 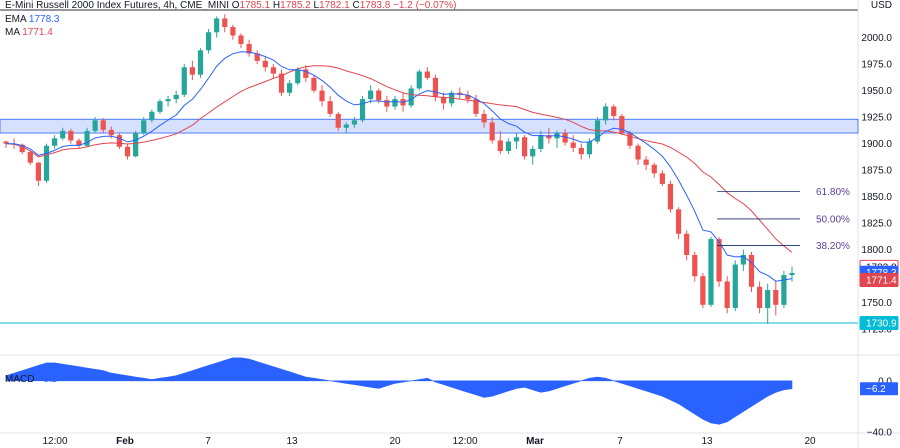 What do you see at coordinates (876, 91) in the screenshot?
I see `price-tick-label: 1950.0` at bounding box center [876, 91].